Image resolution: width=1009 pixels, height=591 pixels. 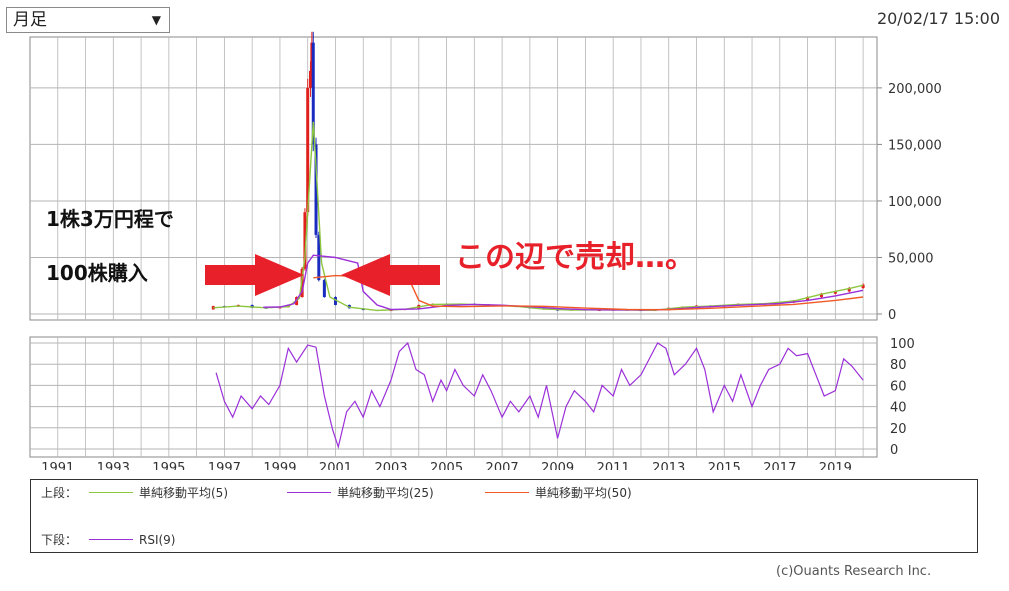 I want to click on x-tick-label: 2015, so click(x=724, y=465).